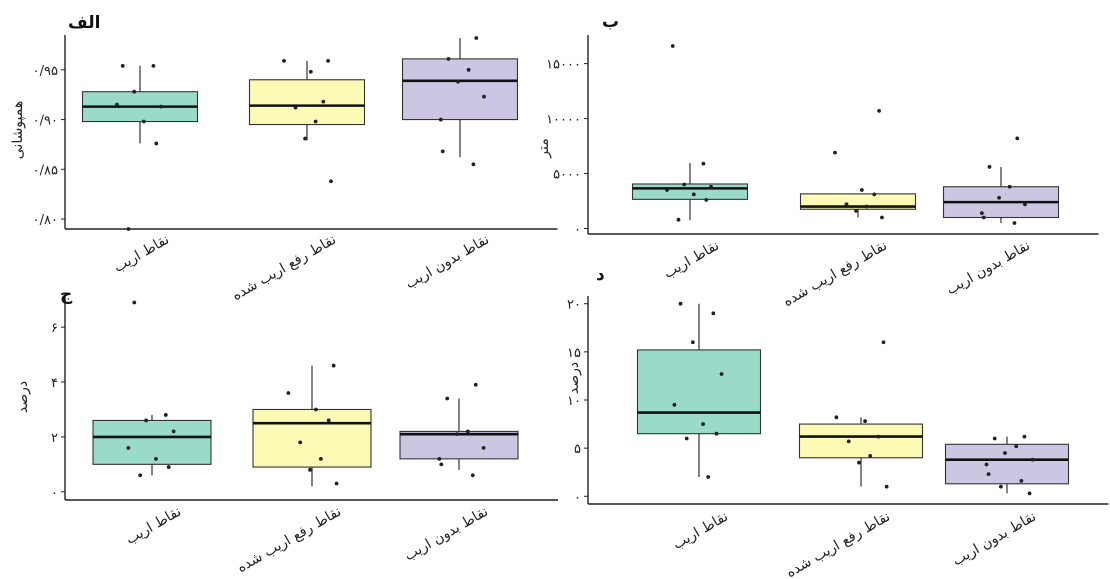  Describe the element at coordinates (45, 121) in the screenshot. I see `y-tick-label: ۰/۹۰` at that location.